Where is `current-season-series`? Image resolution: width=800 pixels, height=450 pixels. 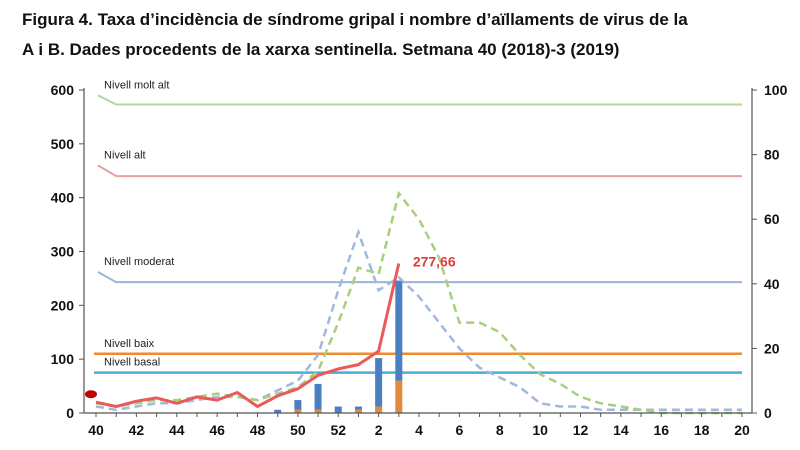 current-season-series is located at coordinates (243, 335).